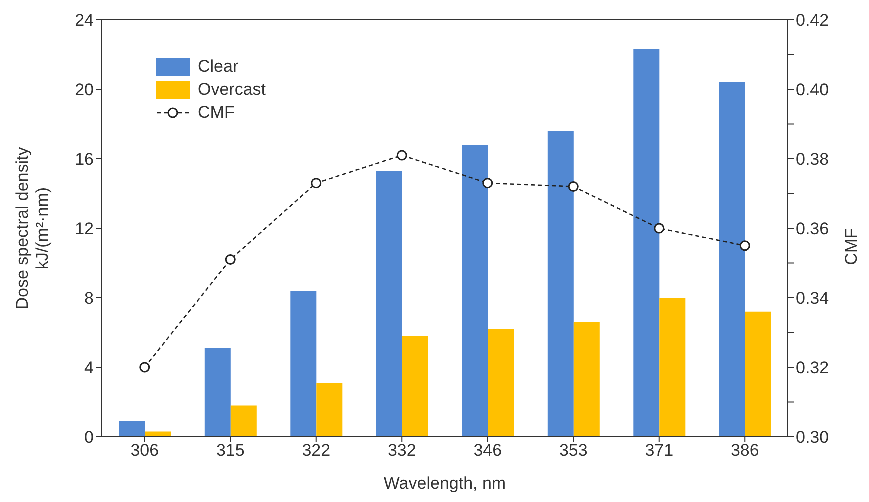  Describe the element at coordinates (84, 160) in the screenshot. I see `y-tick-label: 16` at that location.